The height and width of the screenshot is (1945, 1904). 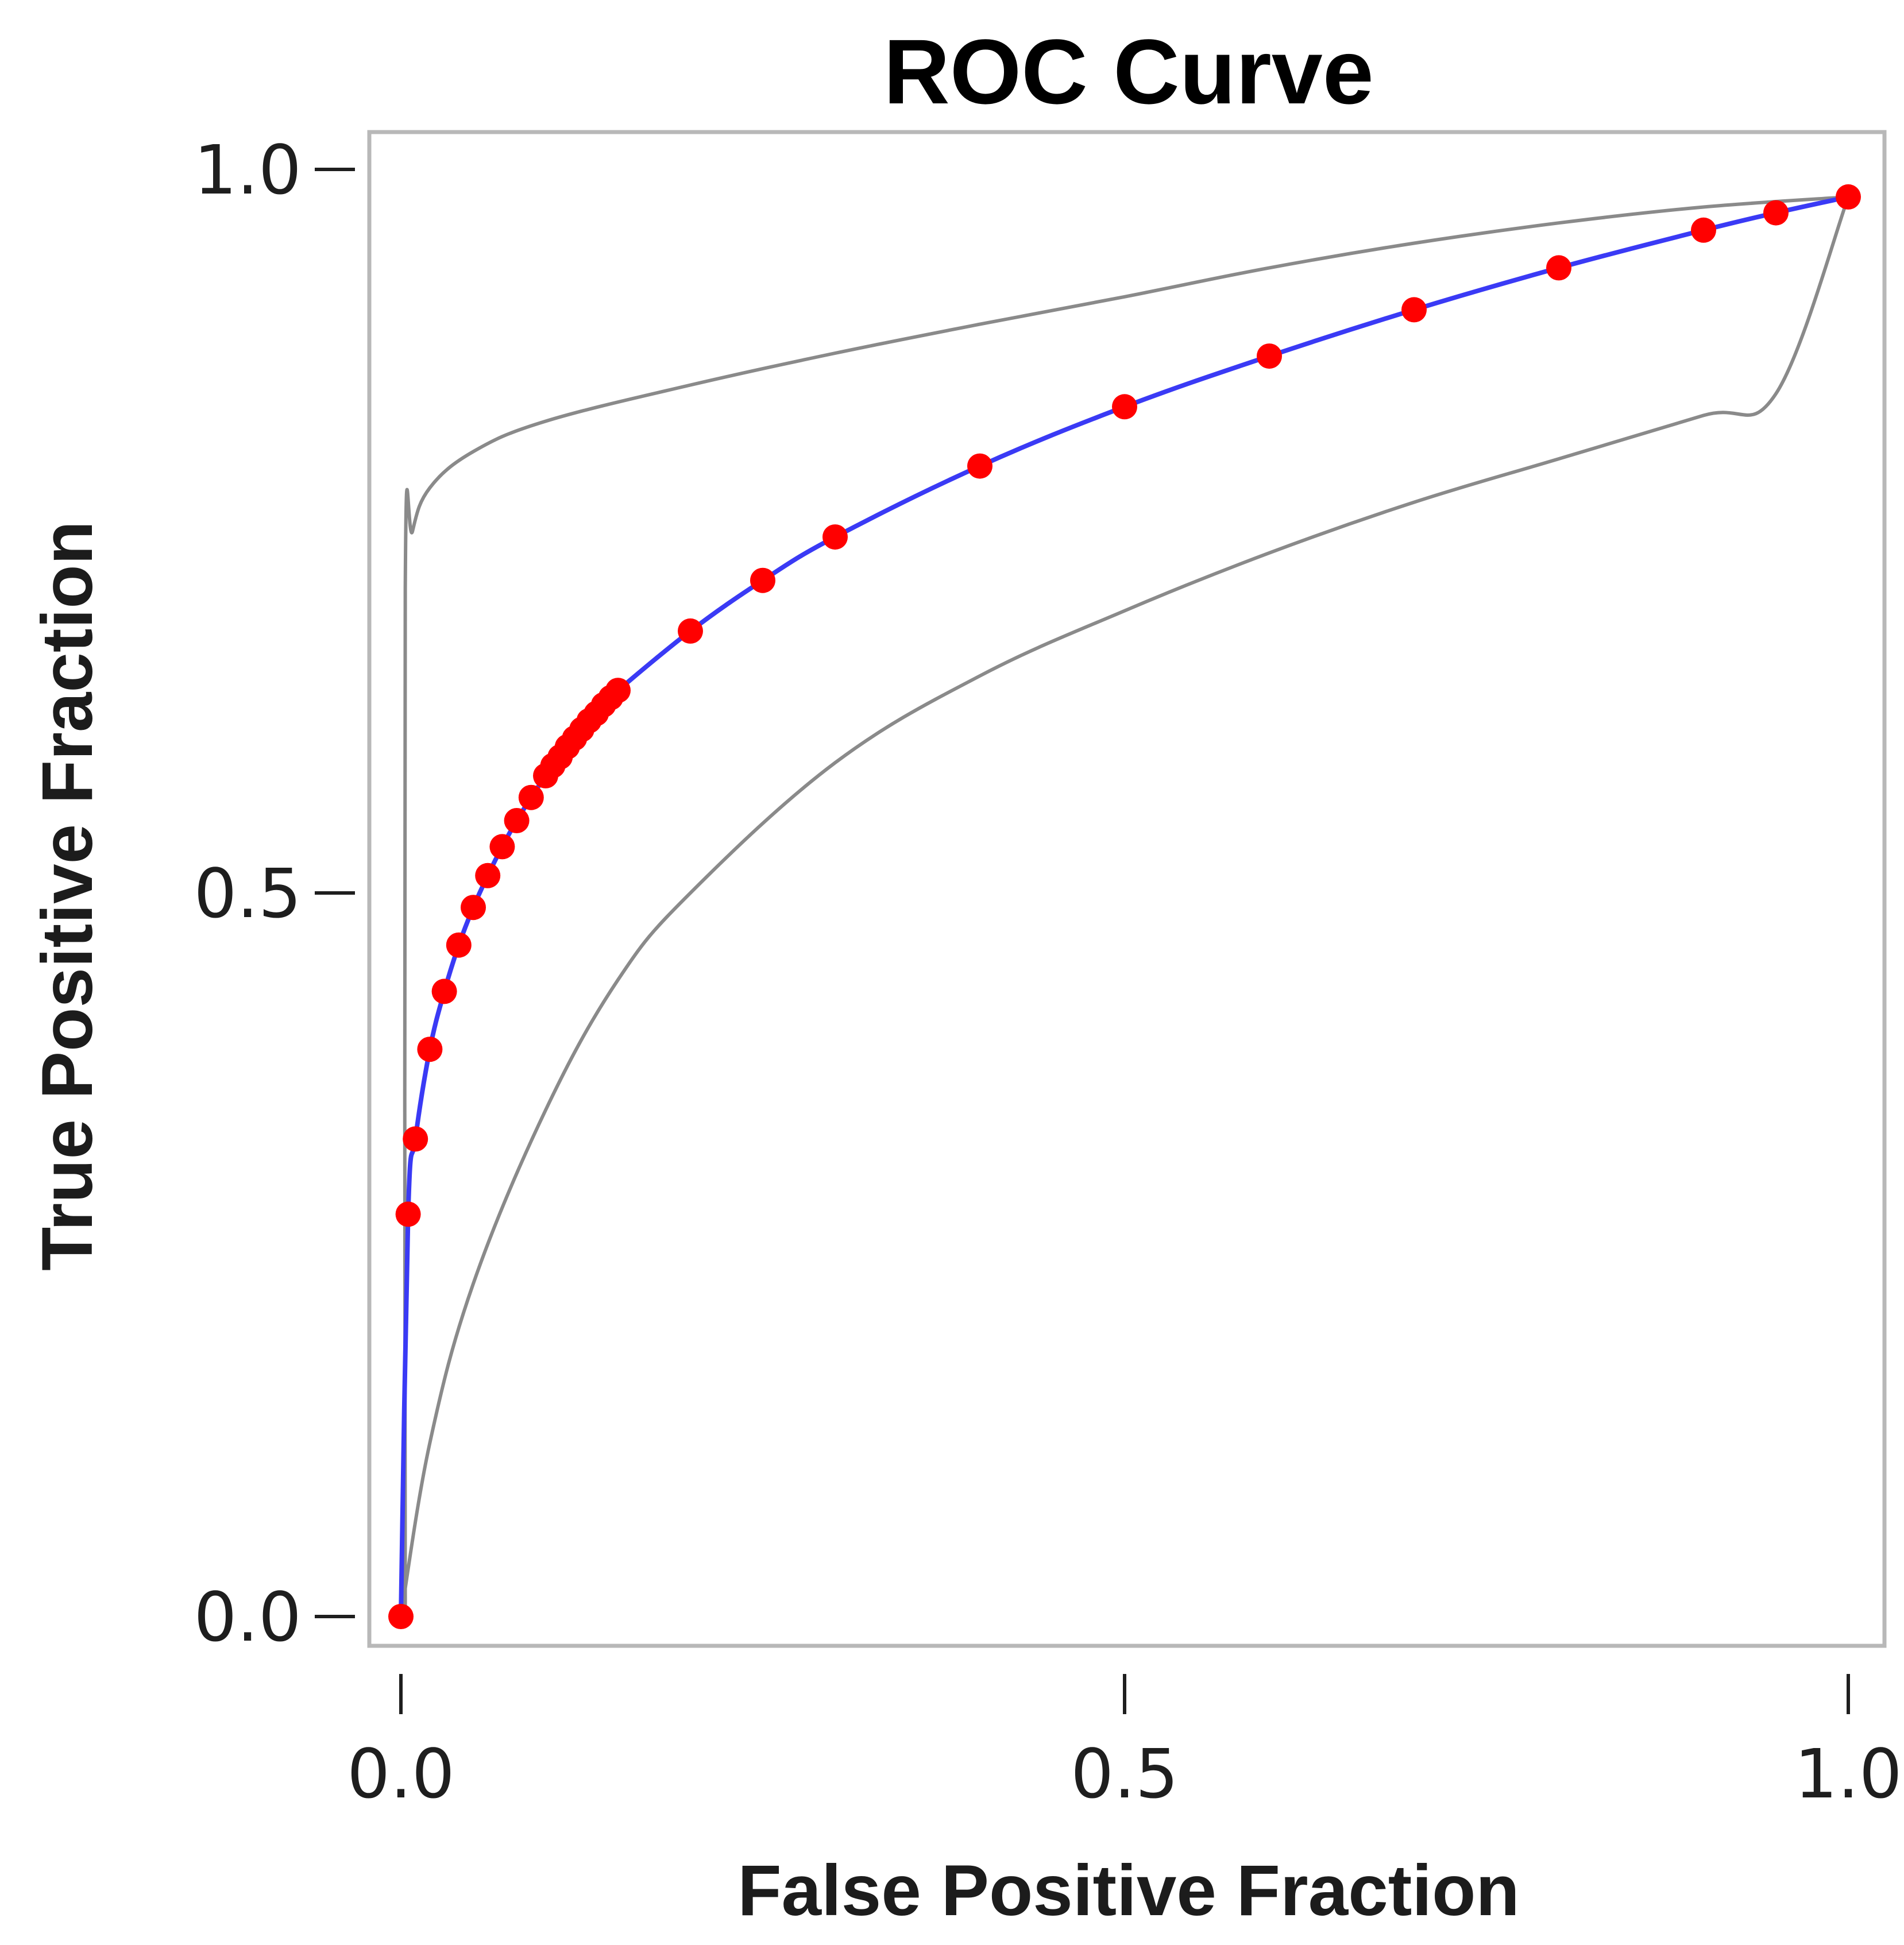 I want to click on x-tick-label-2: 1.0, so click(x=1848, y=1773).